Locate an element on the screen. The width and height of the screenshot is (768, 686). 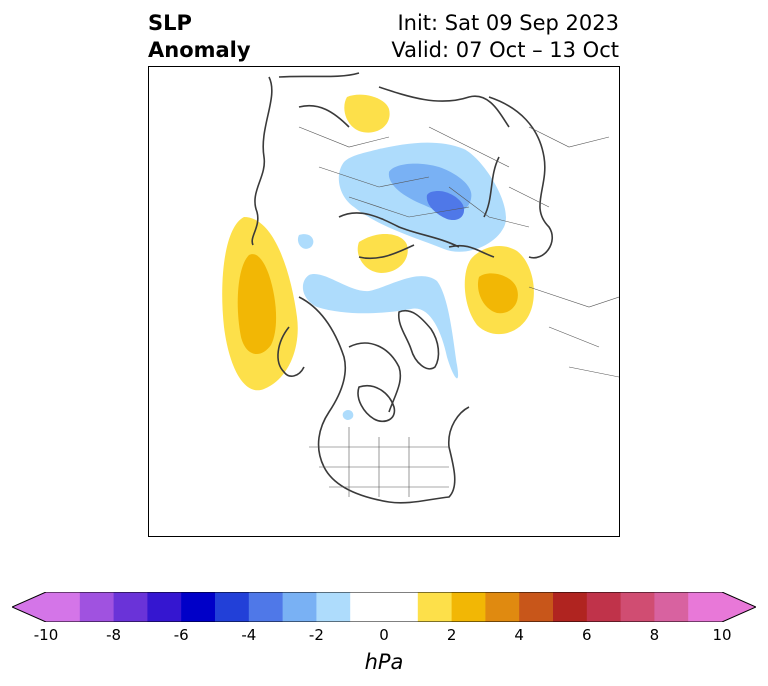
coast-arctic-siberia is located at coordinates (399, 236).